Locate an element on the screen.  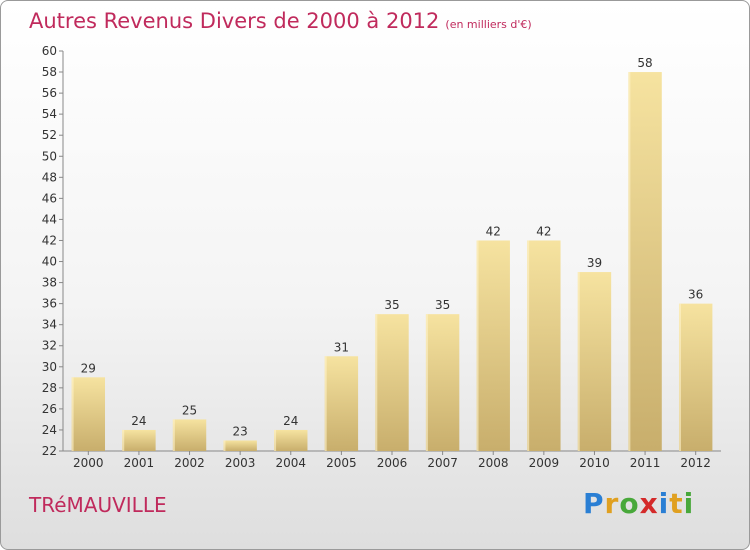
x-tick-label: 2006 is located at coordinates (392, 463).